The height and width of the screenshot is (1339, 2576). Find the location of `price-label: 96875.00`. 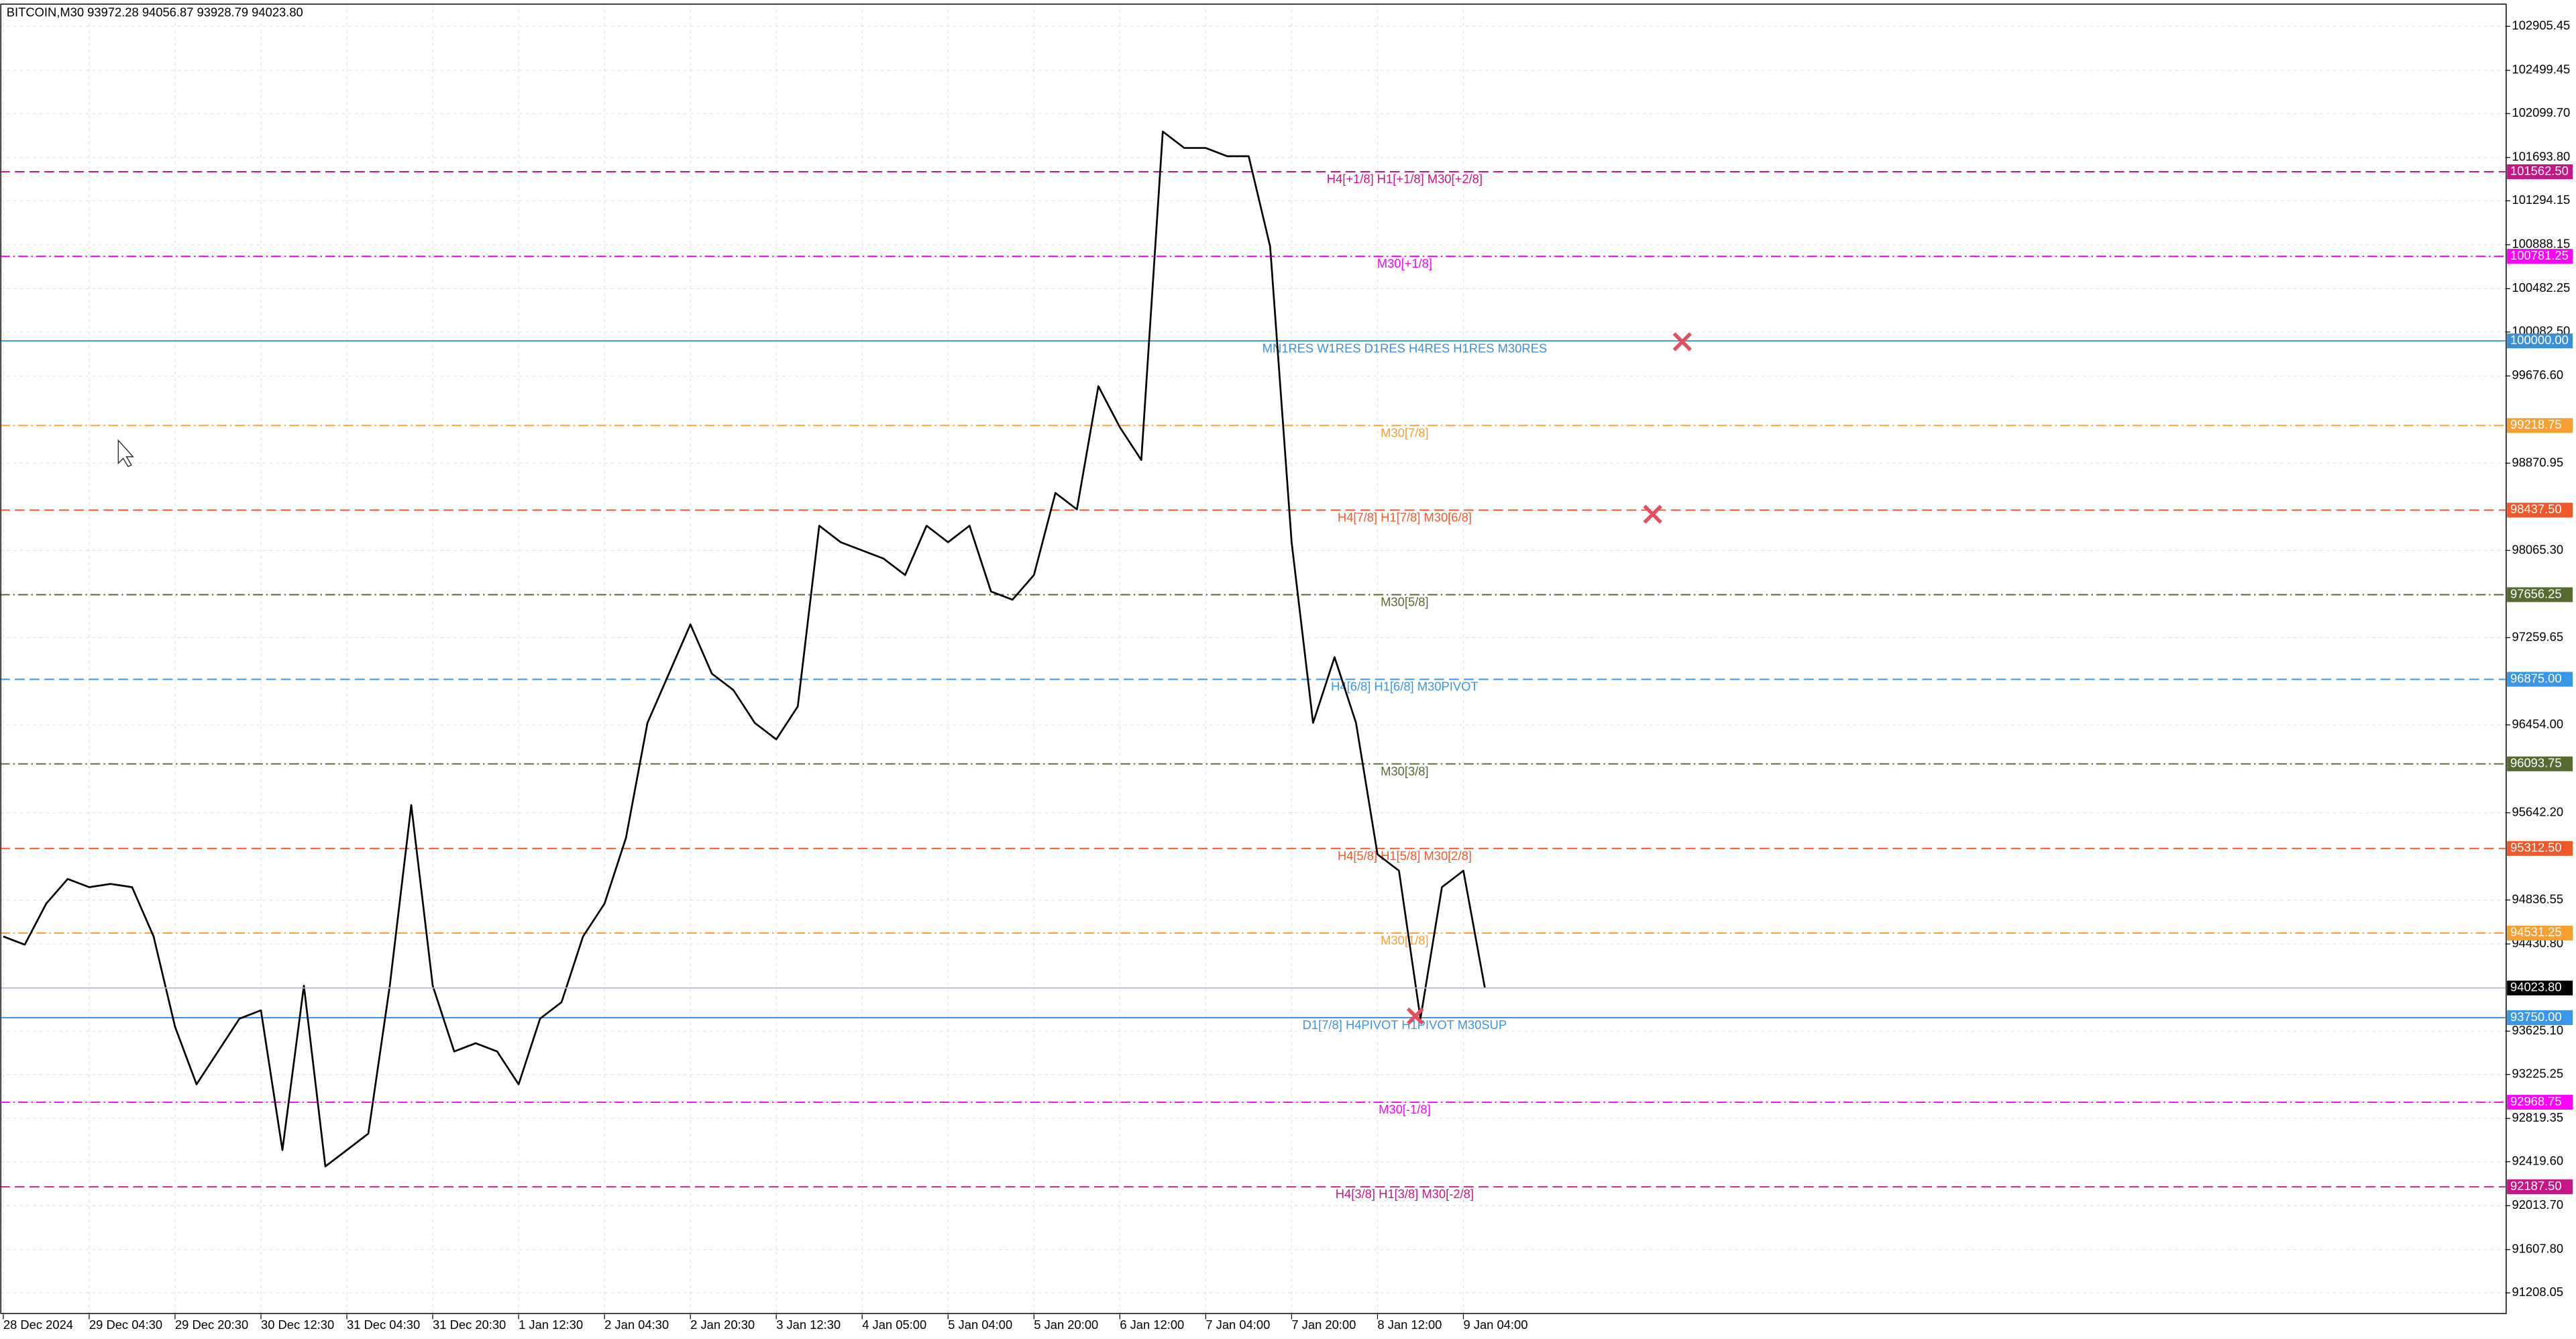

price-label: 96875.00 is located at coordinates (2536, 678).